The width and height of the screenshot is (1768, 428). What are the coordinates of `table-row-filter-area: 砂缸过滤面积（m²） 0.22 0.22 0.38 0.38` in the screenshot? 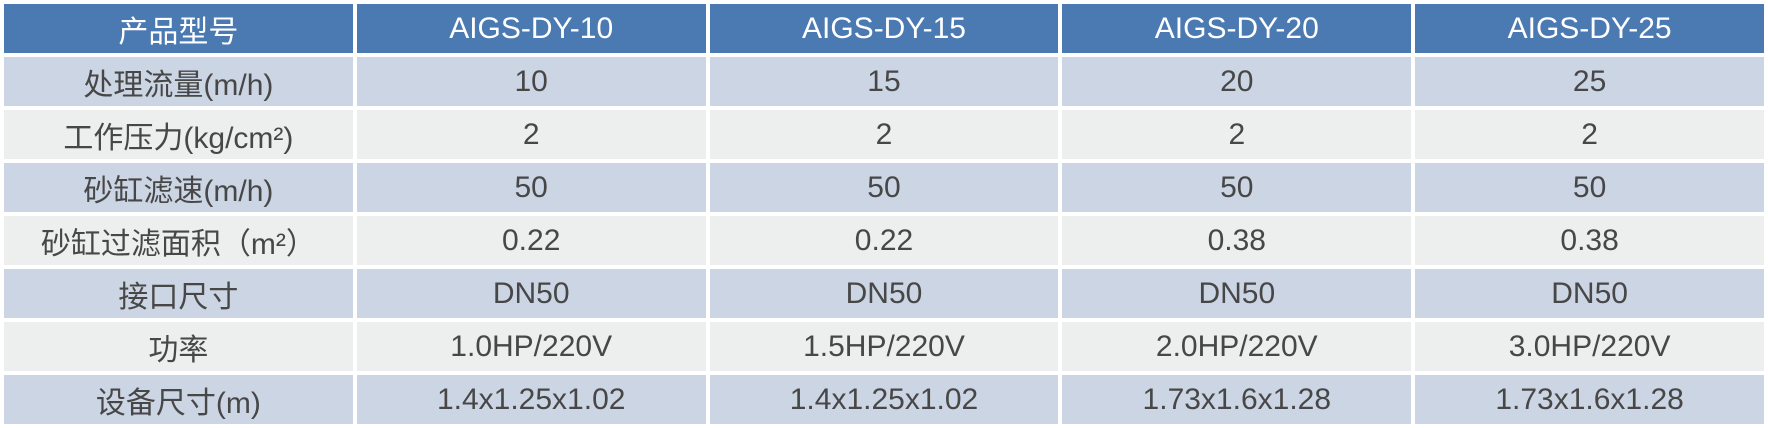 It's located at (884, 240).